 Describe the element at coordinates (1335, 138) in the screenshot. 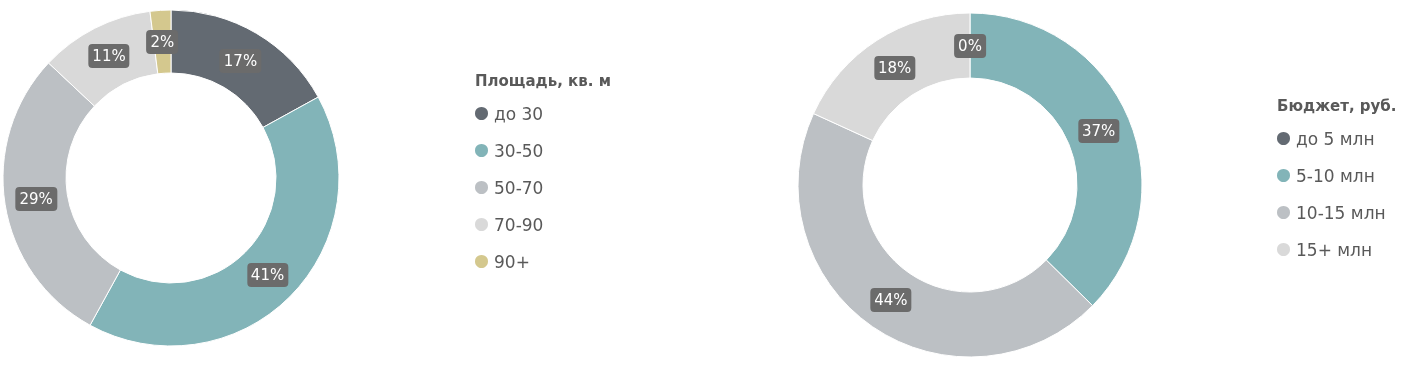

I see `legend-label: до 5 млн` at that location.